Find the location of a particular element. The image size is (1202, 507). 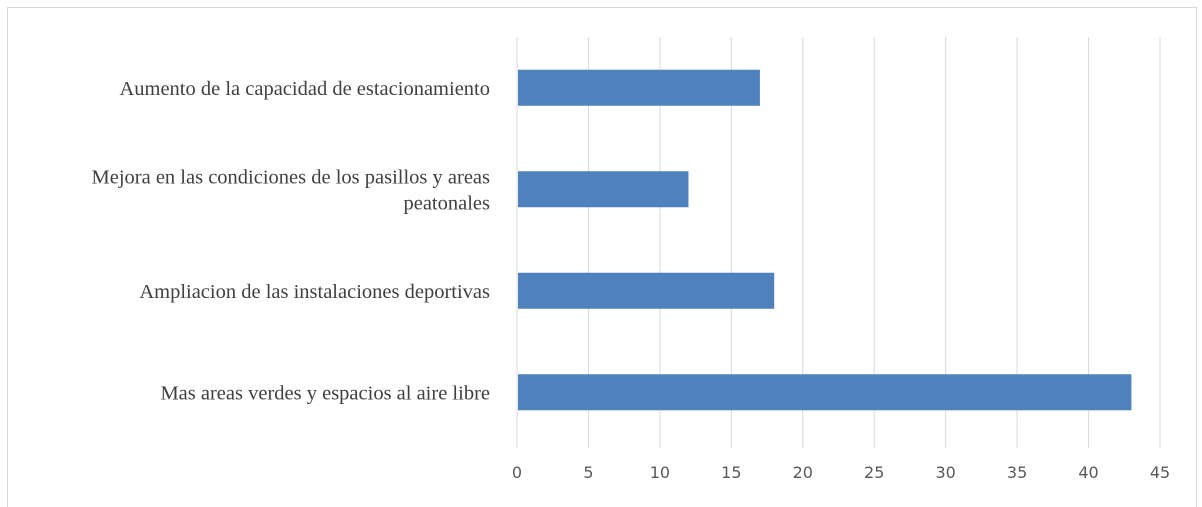

x-tick-label: 20 is located at coordinates (803, 472).